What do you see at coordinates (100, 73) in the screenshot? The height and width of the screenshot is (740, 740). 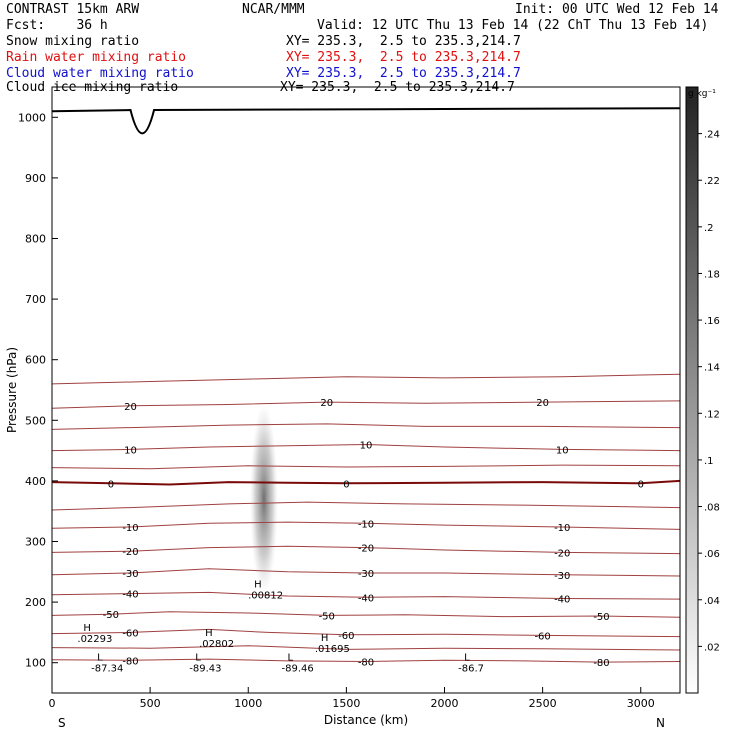 I see `field-label-cloud-water: Cloud water mixing ratio` at bounding box center [100, 73].